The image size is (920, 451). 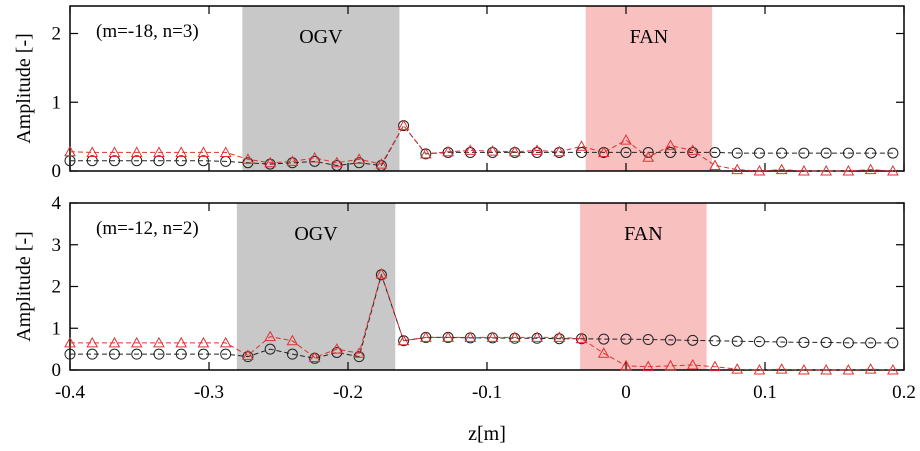 I want to click on y-tick-label: 4, so click(x=57, y=203).